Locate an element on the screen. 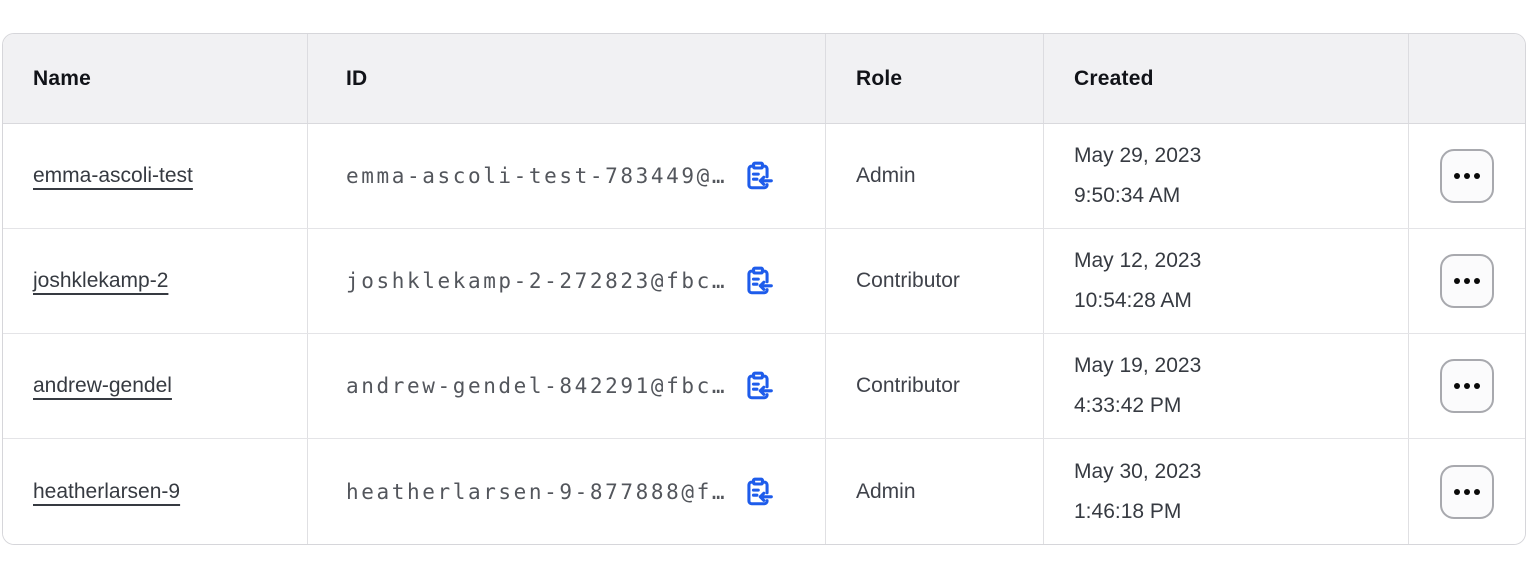 Image resolution: width=1540 pixels, height=576 pixels. created-time: 4:33:42 PM is located at coordinates (1128, 405).